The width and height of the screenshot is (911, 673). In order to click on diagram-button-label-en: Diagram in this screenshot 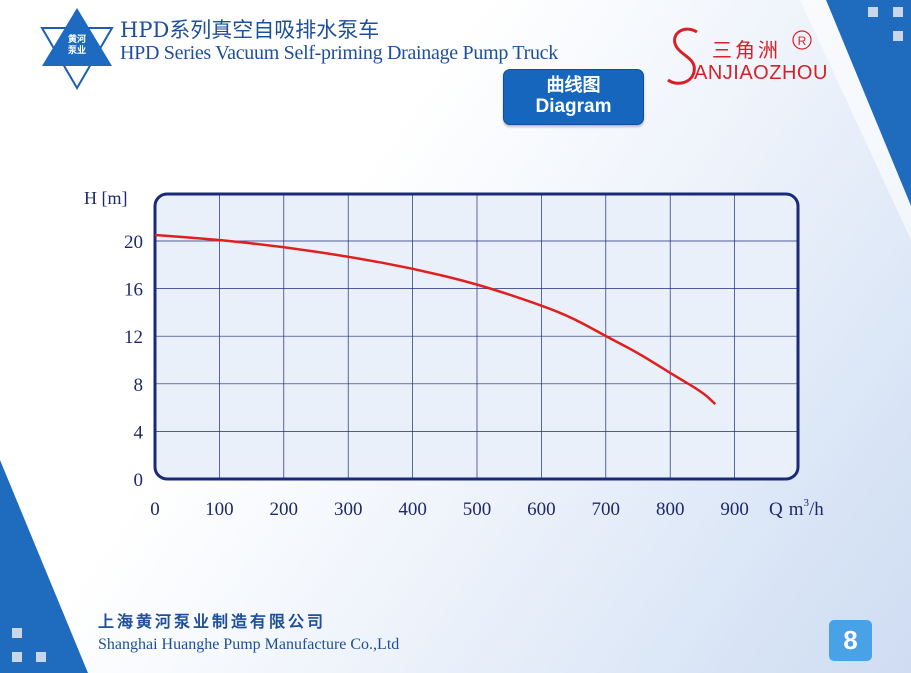, I will do `click(573, 106)`.